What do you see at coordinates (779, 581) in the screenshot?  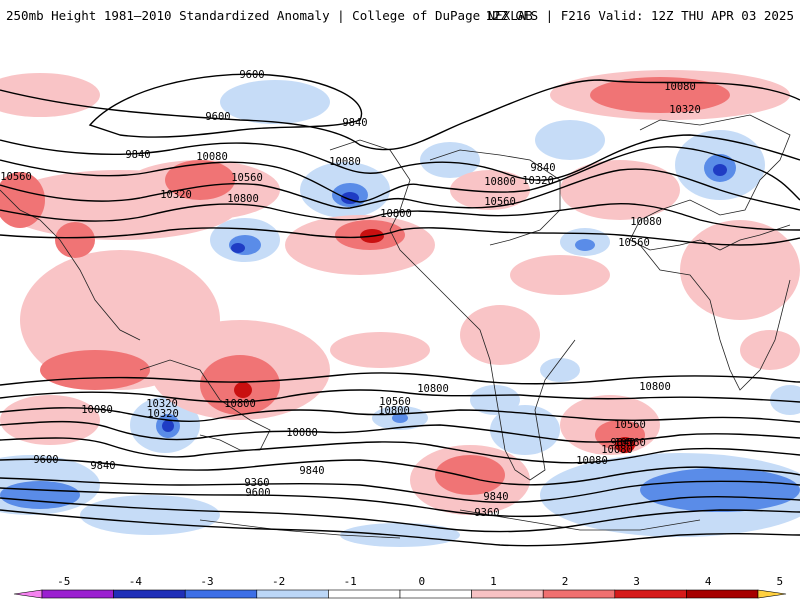 I see `colorbar-tick-label: 5` at bounding box center [779, 581].